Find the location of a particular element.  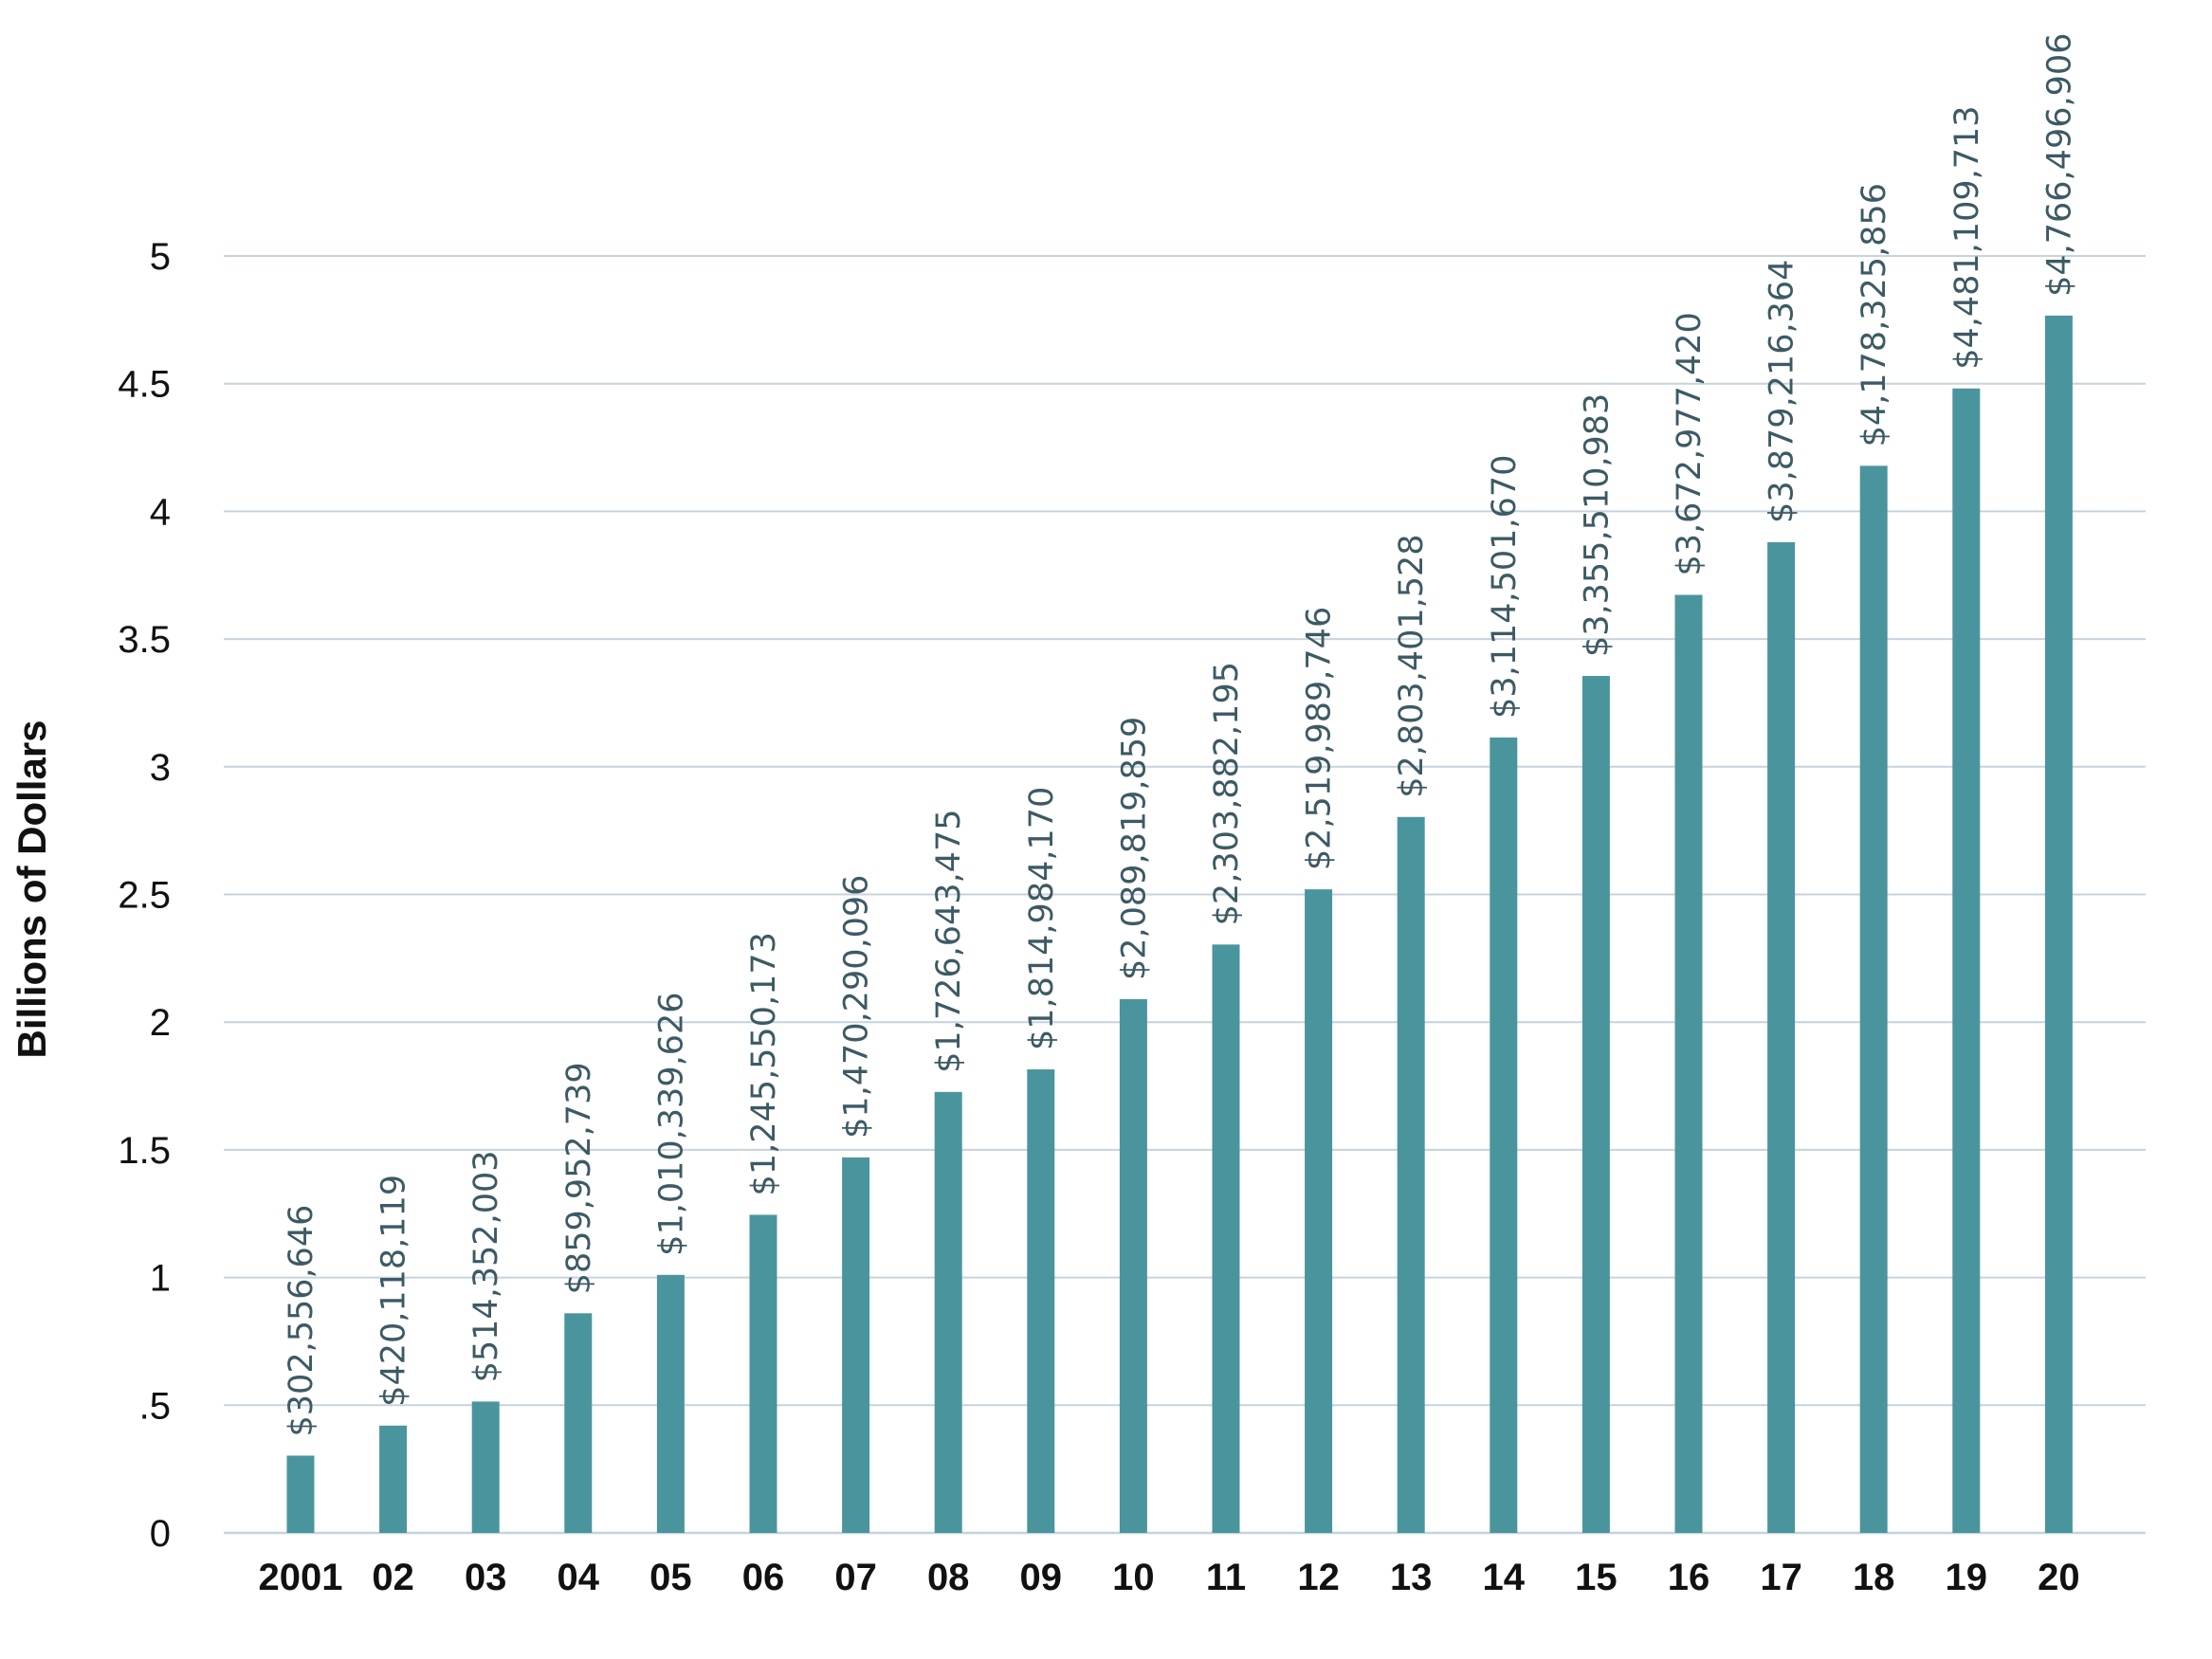

y-tick-label: 4.5 is located at coordinates (144, 385).